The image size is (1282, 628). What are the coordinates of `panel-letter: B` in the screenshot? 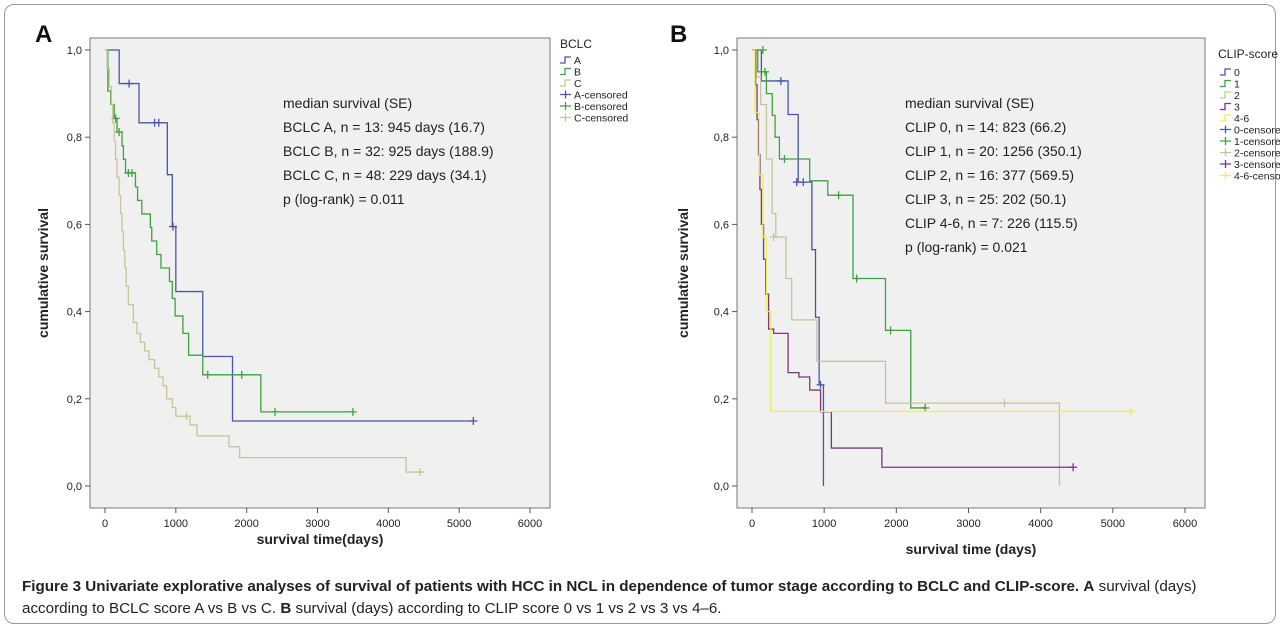 It's located at (678, 34).